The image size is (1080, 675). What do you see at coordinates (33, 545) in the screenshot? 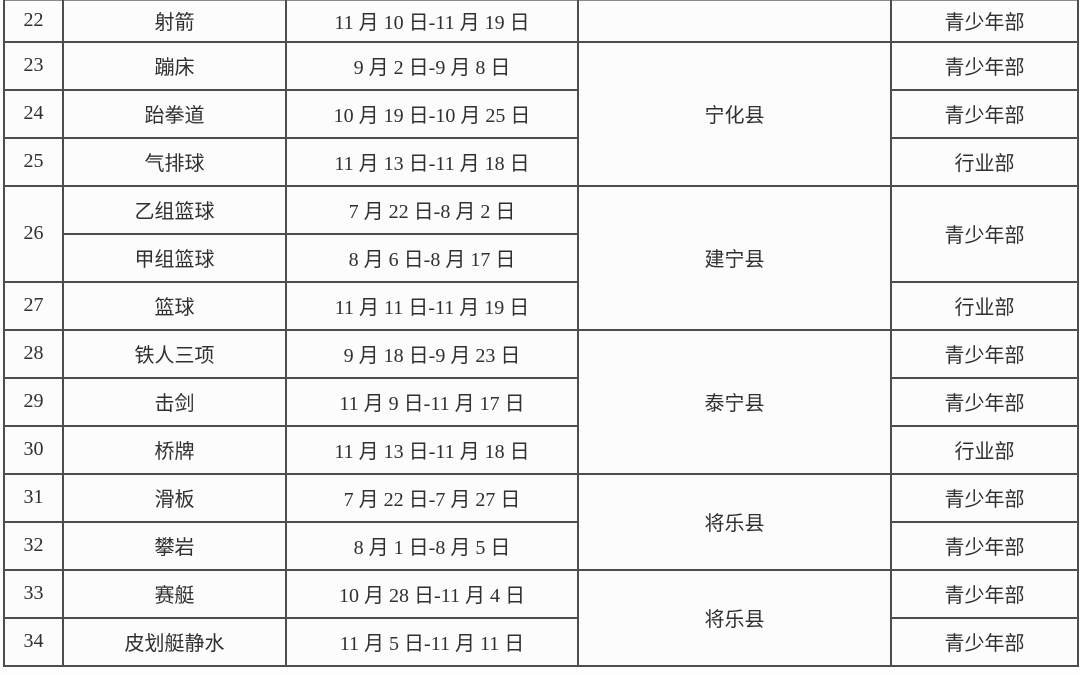
I see `row-number-cell: 32` at bounding box center [33, 545].